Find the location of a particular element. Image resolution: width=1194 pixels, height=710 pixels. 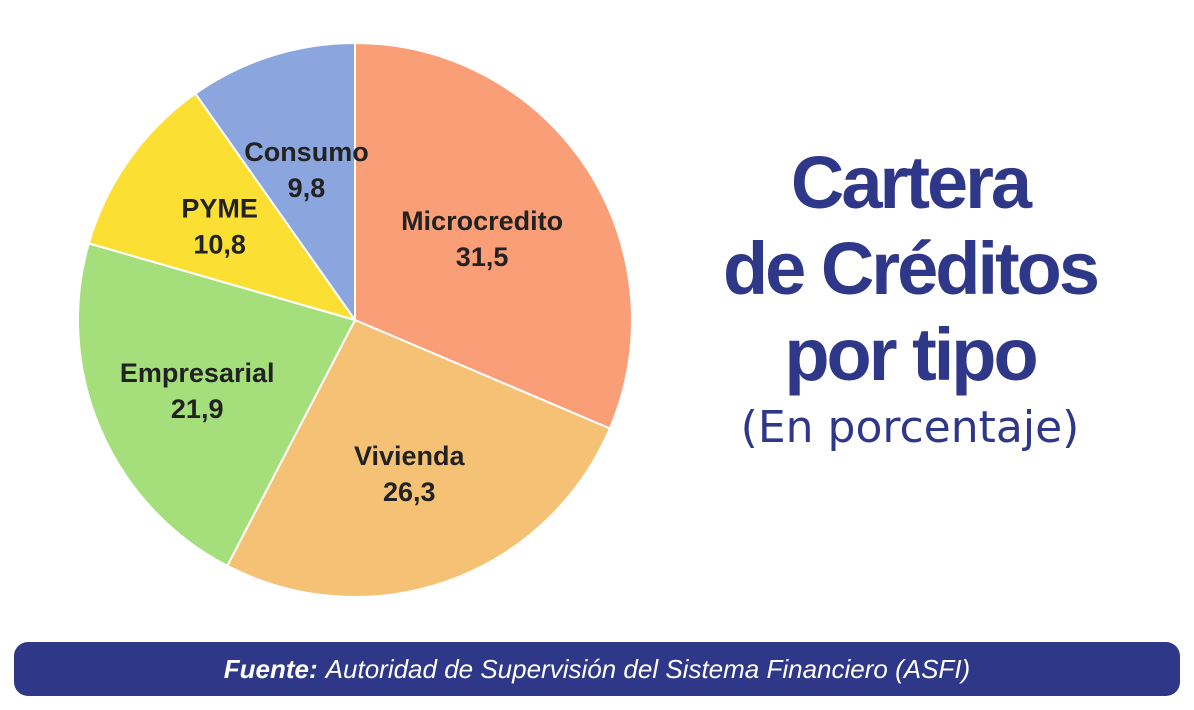

slice-label-microcredito: Microcredito is located at coordinates (482, 221).